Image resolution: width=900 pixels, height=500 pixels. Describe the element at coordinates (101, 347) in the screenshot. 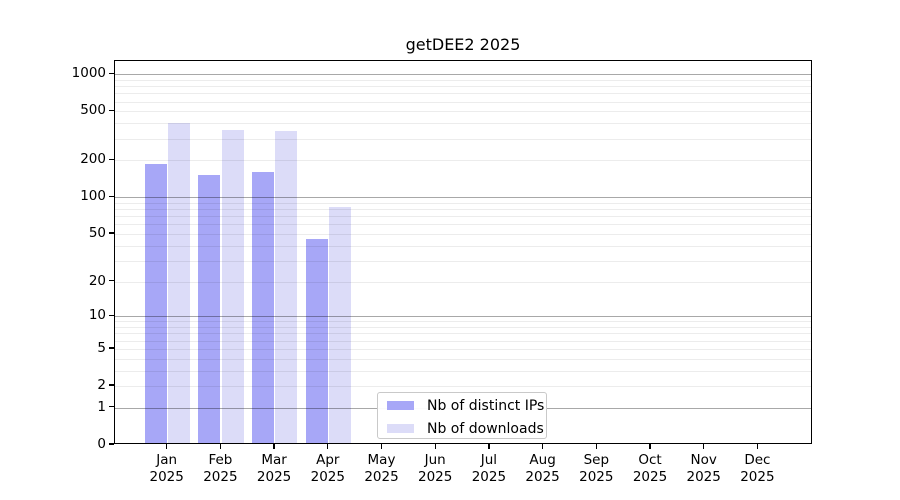

I see `y-tick-label: 5` at that location.